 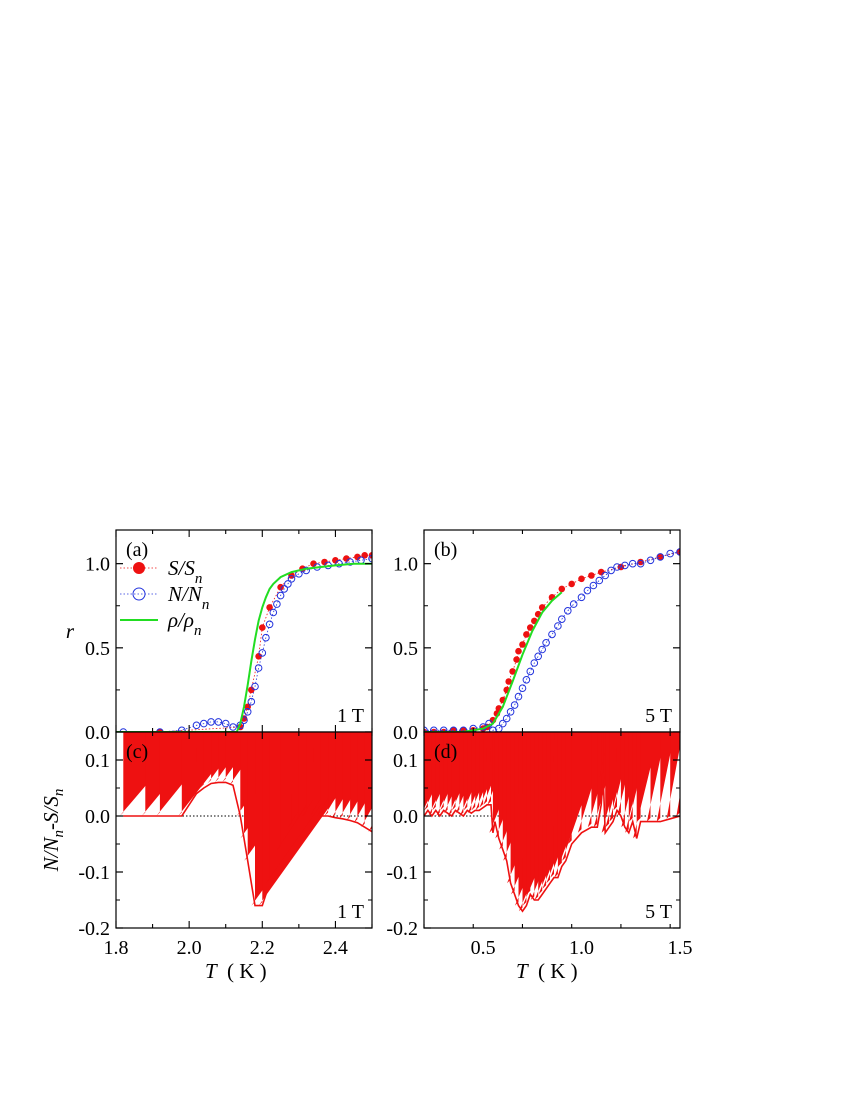 What do you see at coordinates (402, 873) in the screenshot?
I see `y-tick-label: -0.1` at bounding box center [402, 873].